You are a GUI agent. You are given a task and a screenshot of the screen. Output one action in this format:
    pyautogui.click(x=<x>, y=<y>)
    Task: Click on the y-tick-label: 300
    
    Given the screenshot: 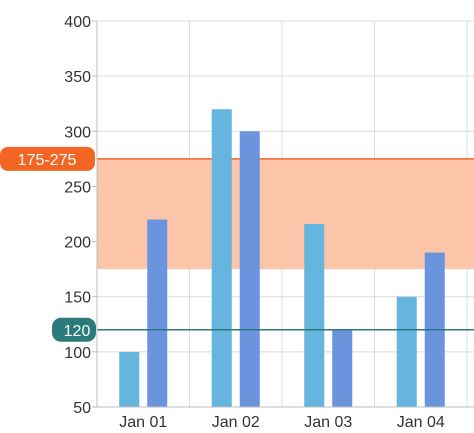 What is the action you would take?
    pyautogui.click(x=77, y=132)
    